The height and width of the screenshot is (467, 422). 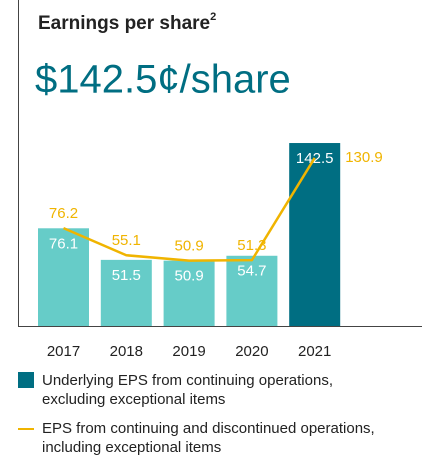 I want to click on chart-title: Earnings per share2, so click(x=127, y=22).